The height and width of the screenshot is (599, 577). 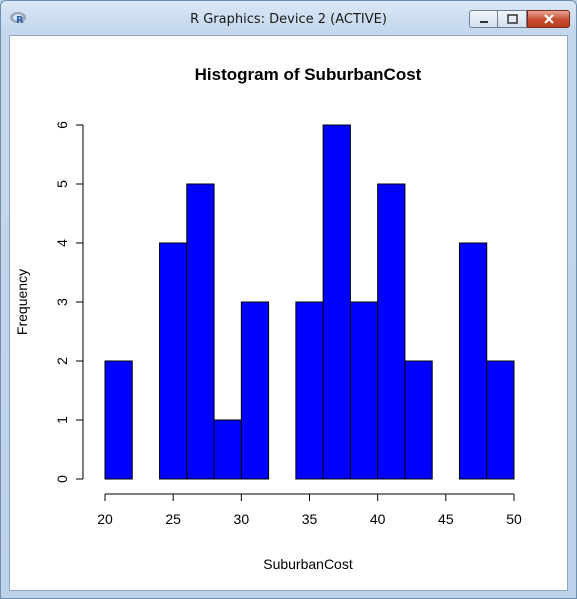 What do you see at coordinates (62, 420) in the screenshot?
I see `y-tick-label: 1` at bounding box center [62, 420].